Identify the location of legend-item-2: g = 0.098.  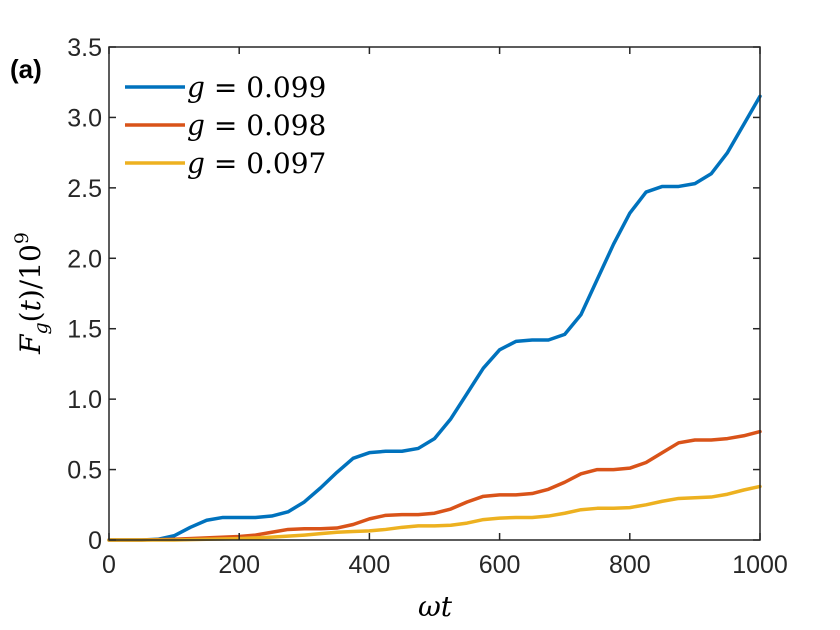
(225, 125).